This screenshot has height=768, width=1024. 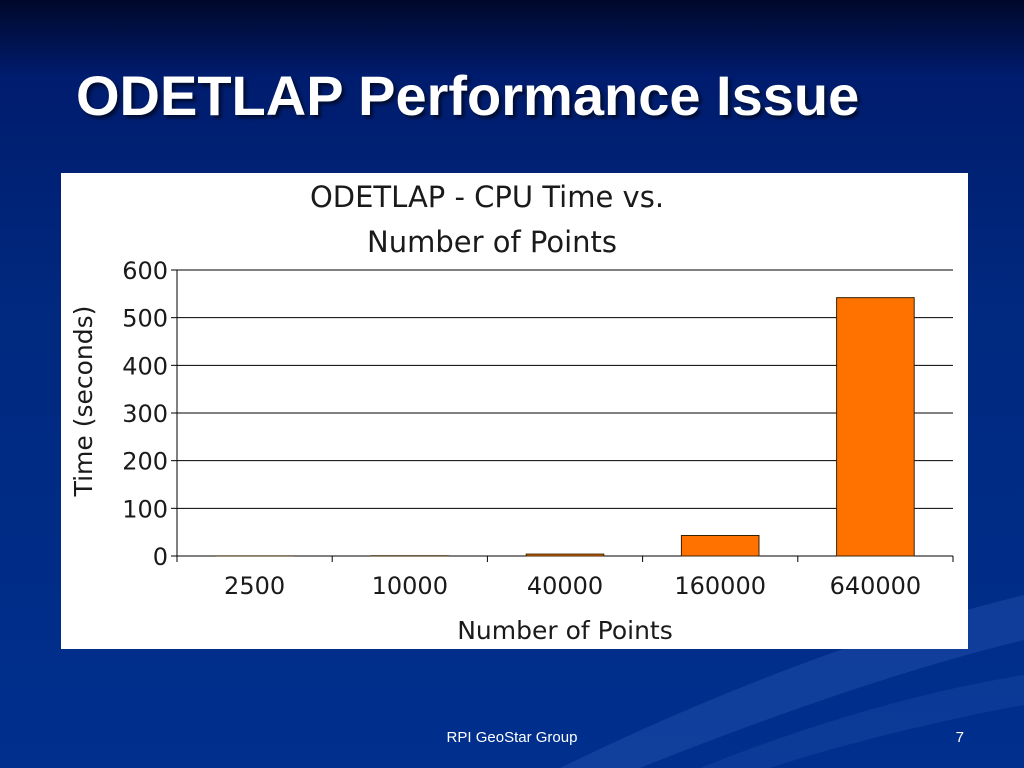 What do you see at coordinates (512, 737) in the screenshot?
I see `footer-group-name: RPI GeoStar Group` at bounding box center [512, 737].